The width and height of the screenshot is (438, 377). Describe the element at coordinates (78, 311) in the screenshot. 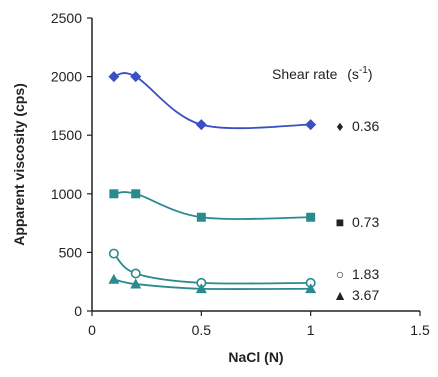

I see `y-tick-label: 0` at that location.